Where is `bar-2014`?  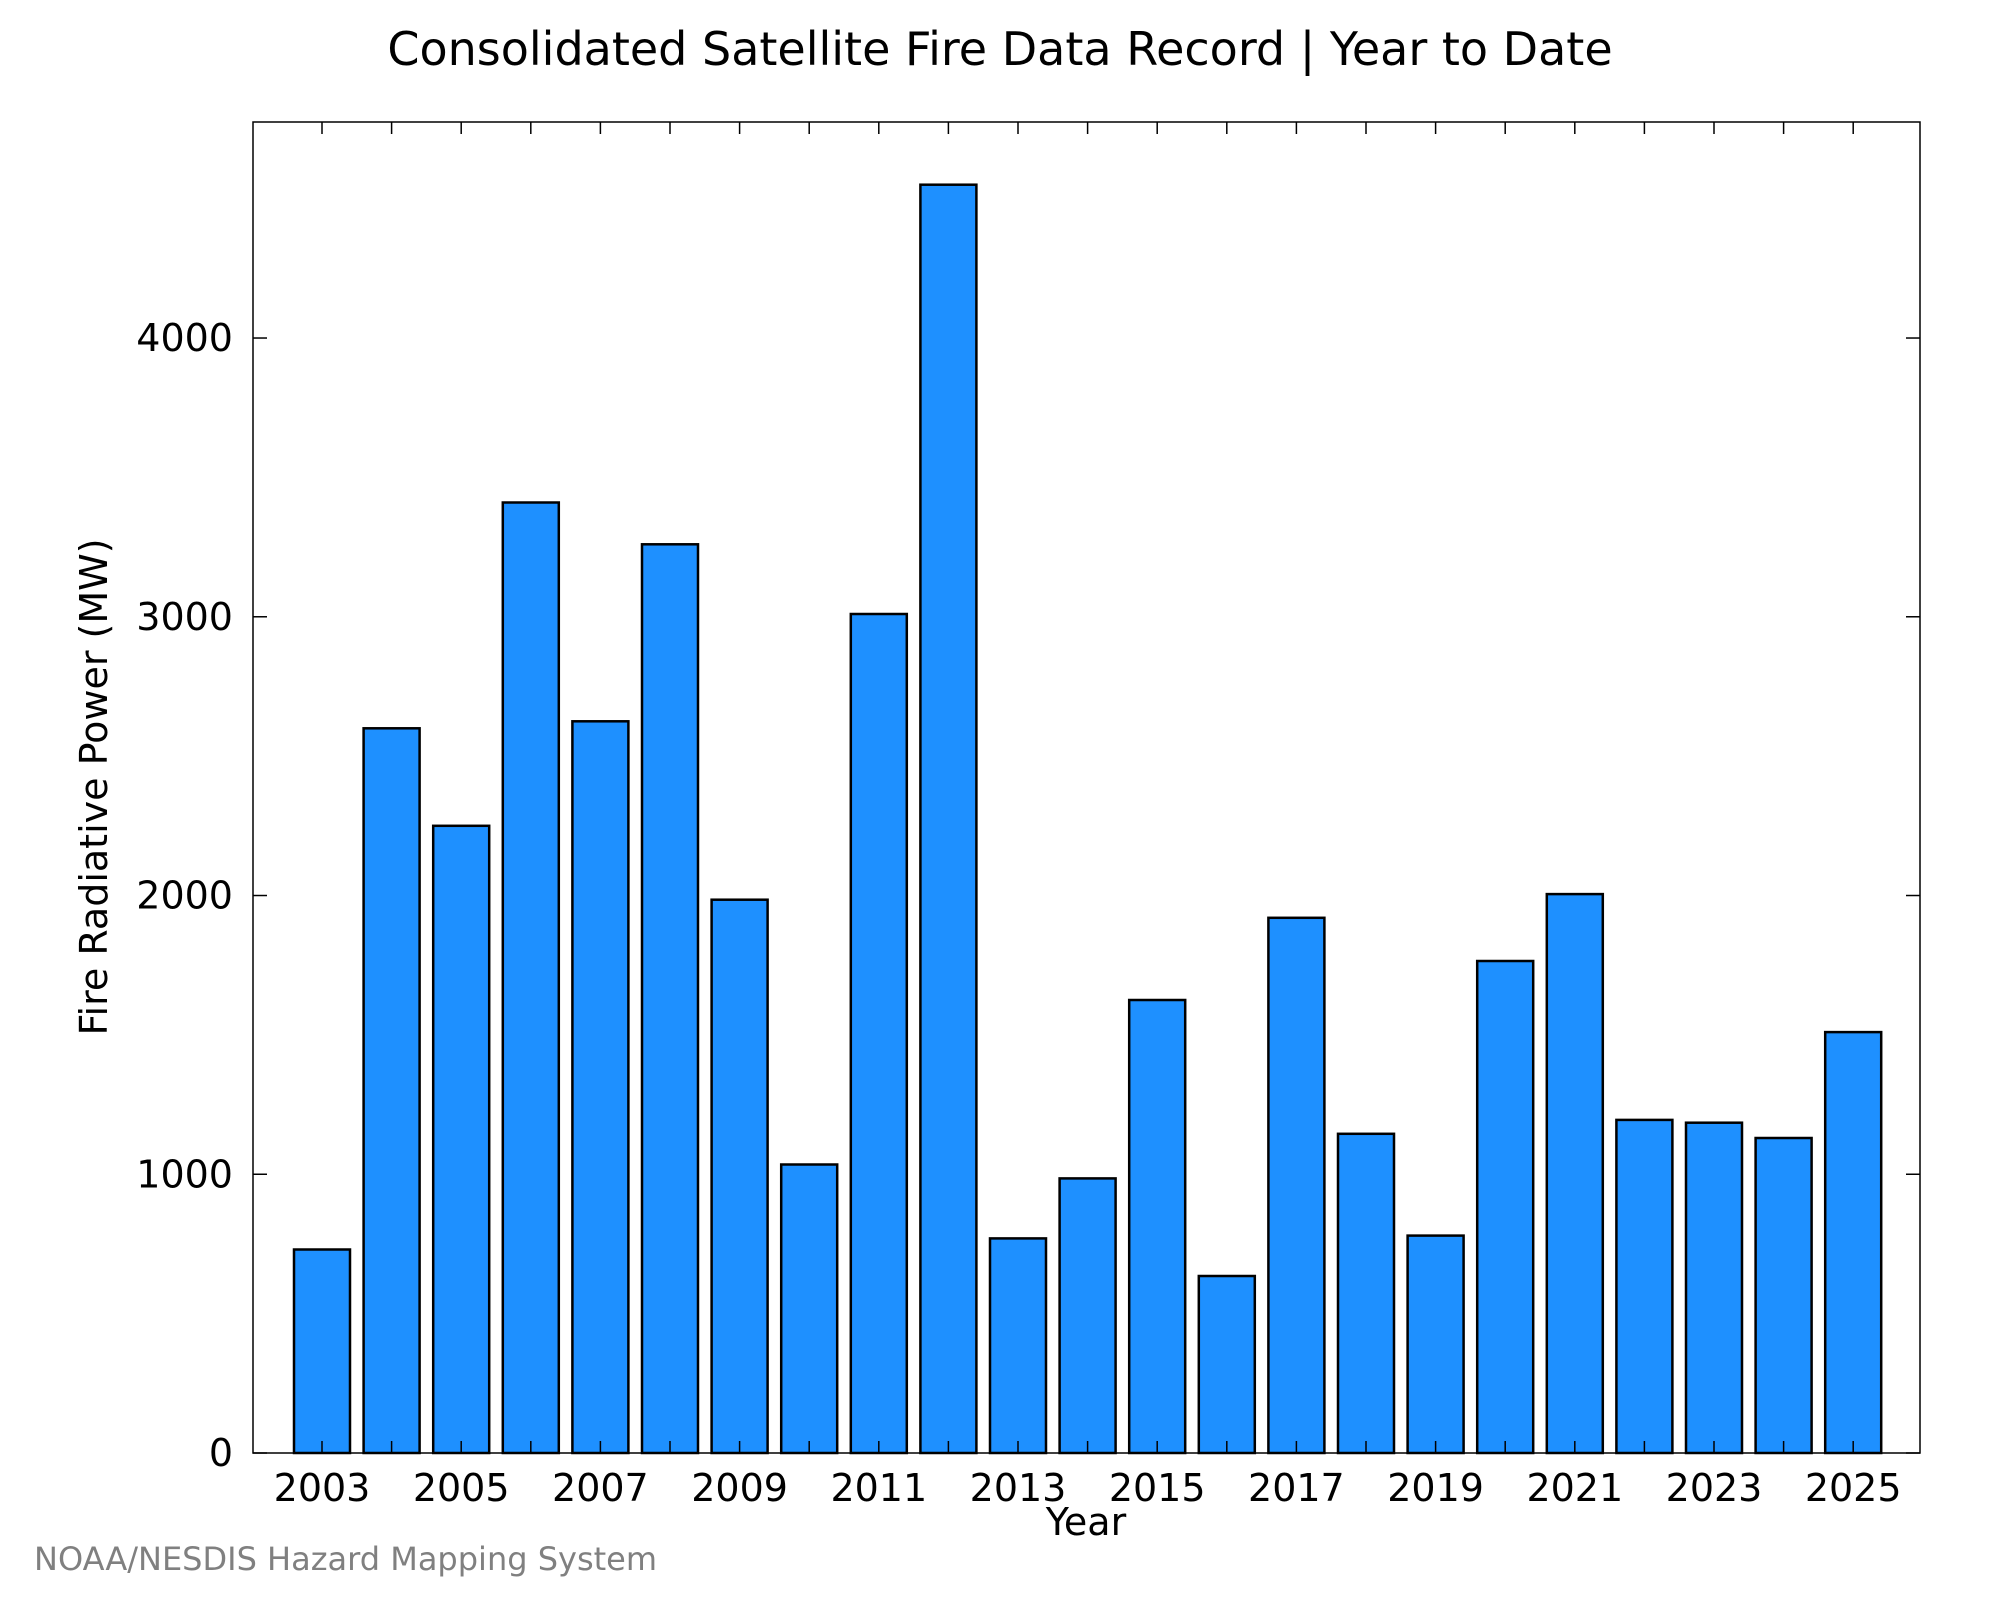 bar-2014 is located at coordinates (1087, 1316).